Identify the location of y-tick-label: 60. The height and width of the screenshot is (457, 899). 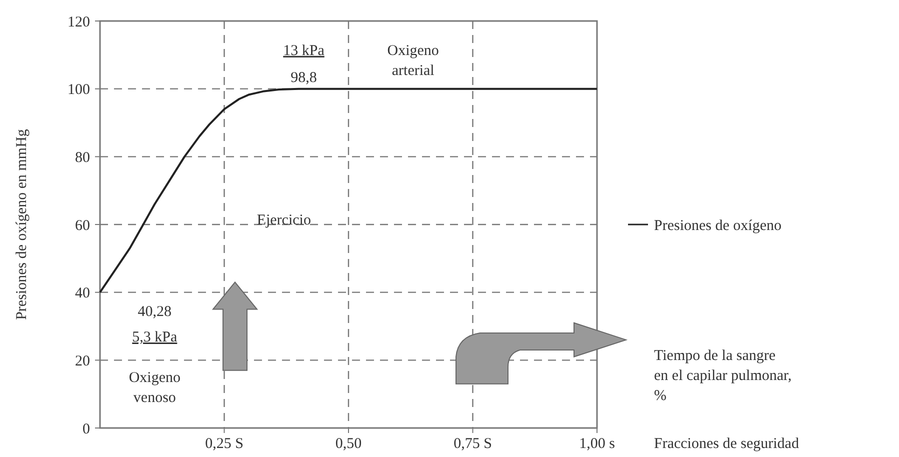
(82, 226).